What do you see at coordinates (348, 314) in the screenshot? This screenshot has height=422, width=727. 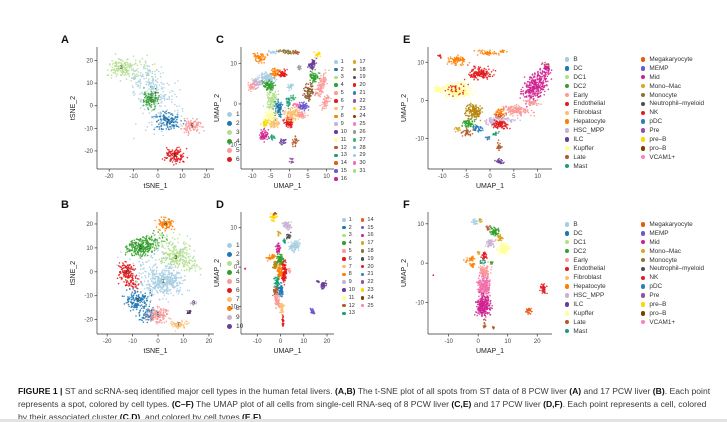 I see `legend-item: 13` at bounding box center [348, 314].